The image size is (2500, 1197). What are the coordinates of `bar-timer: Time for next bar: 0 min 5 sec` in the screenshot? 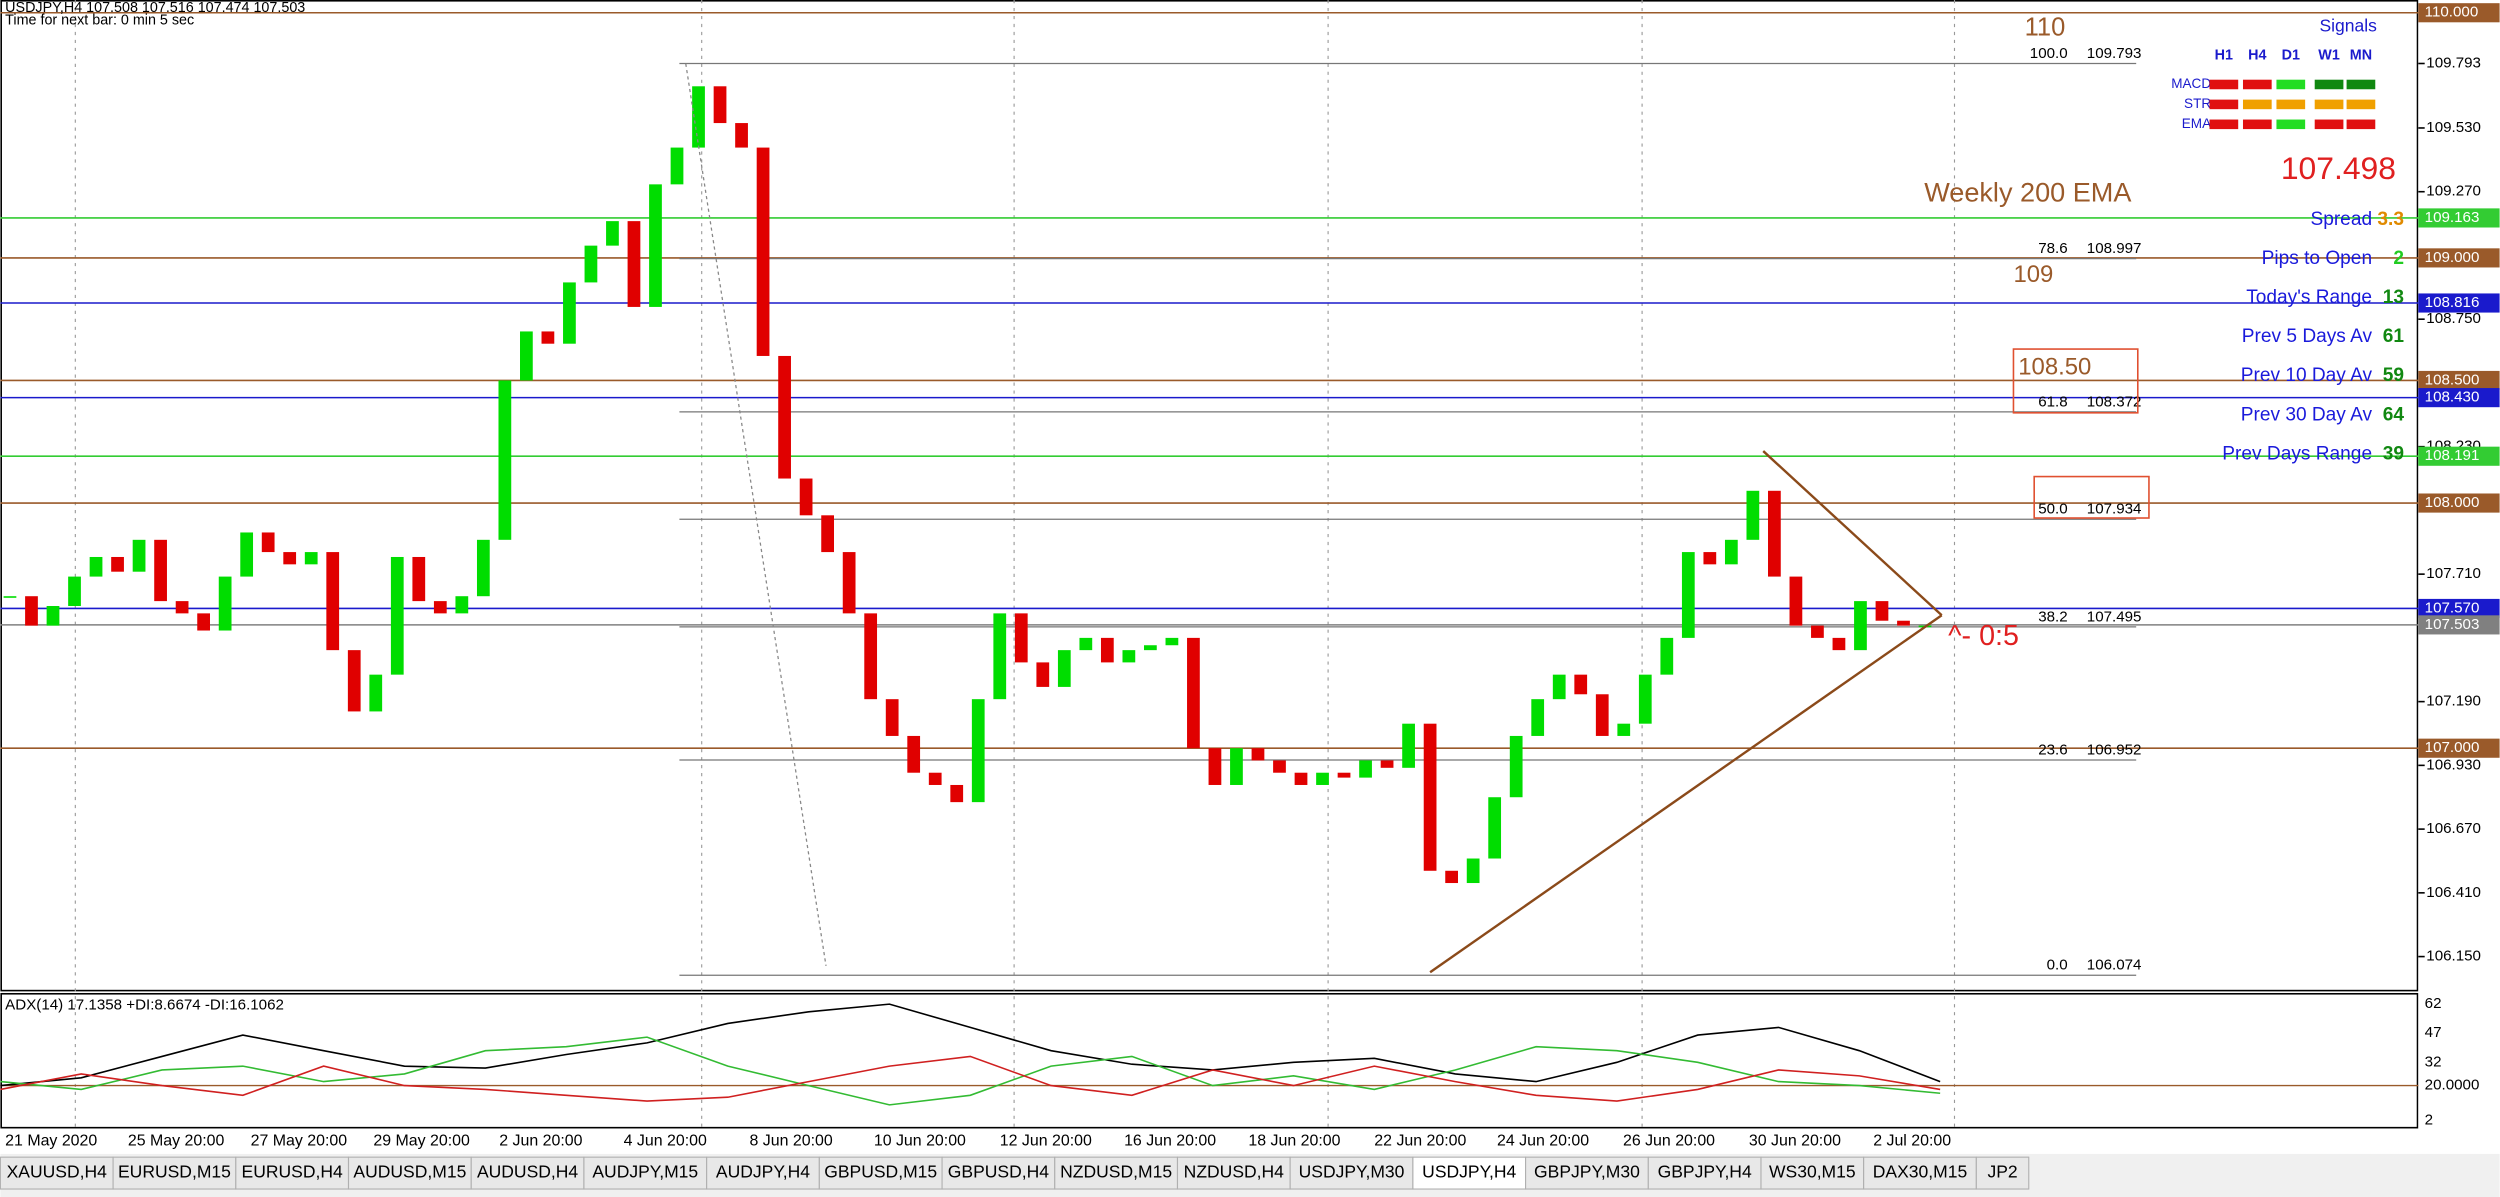 It's located at (99, 21).